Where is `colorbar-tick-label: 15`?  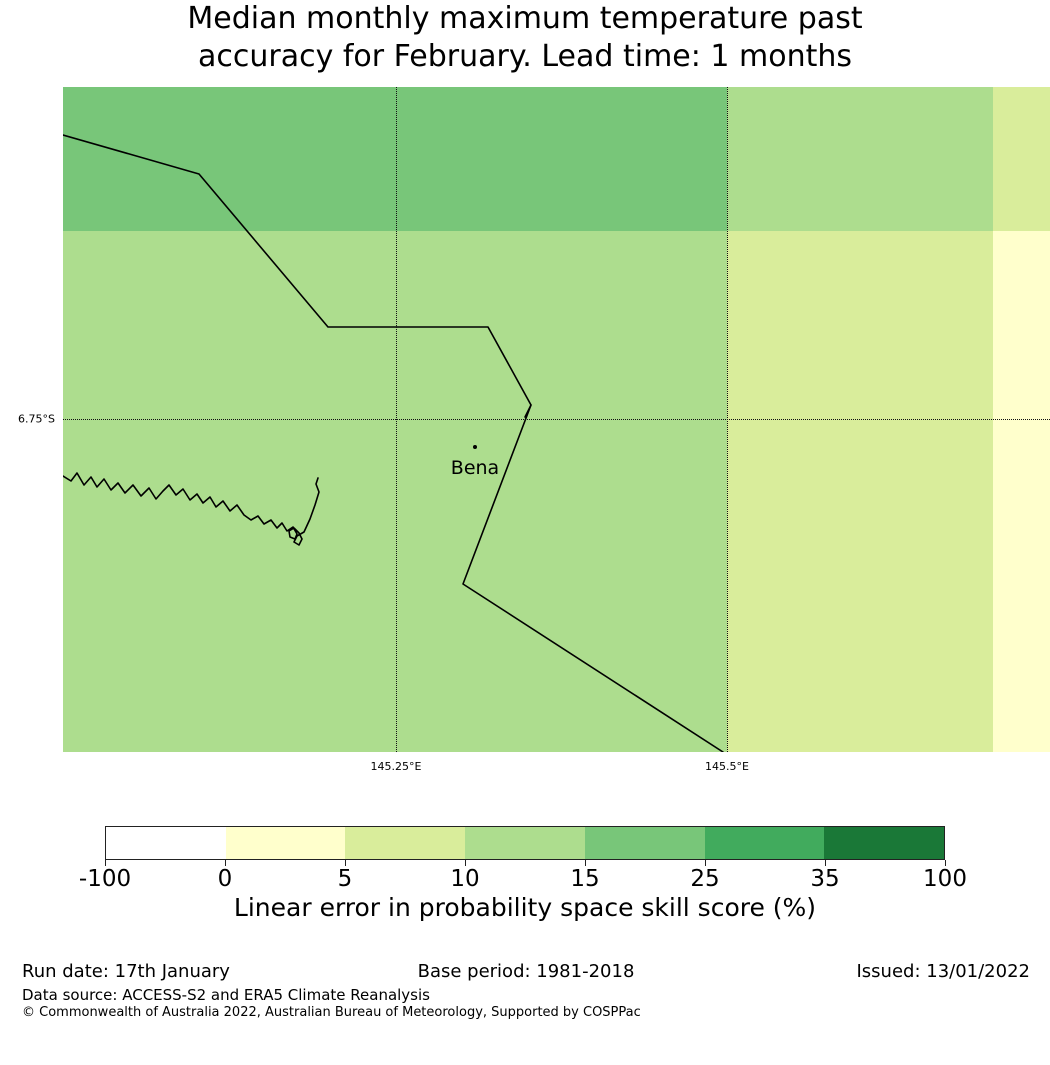 colorbar-tick-label: 15 is located at coordinates (585, 879).